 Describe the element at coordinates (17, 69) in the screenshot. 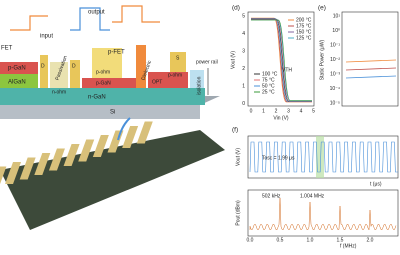

I see `label: p-GaN` at that location.